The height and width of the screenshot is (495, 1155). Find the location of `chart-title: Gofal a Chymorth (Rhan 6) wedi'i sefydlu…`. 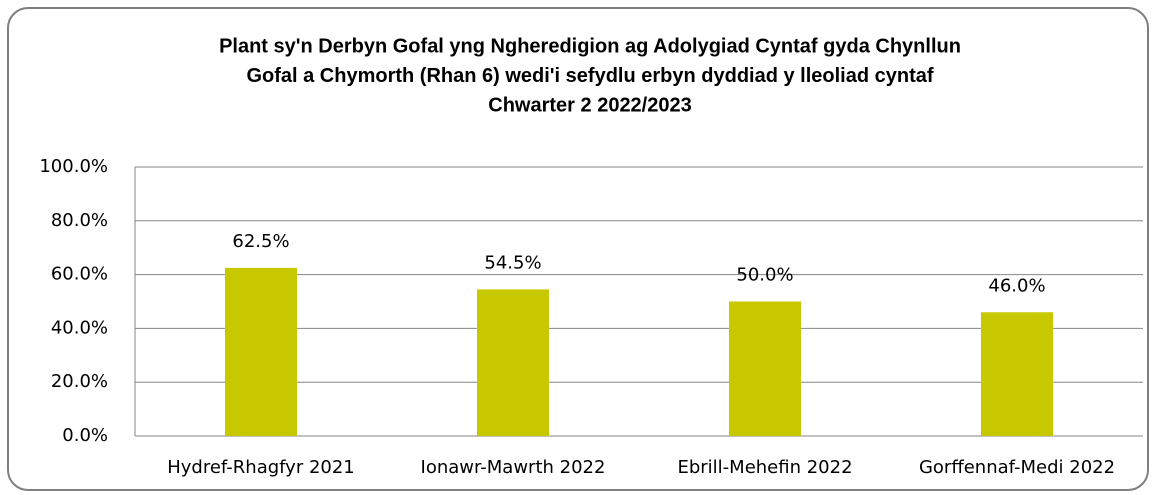

chart-title: Gofal a Chymorth (Rhan 6) wedi'i sefydlu… is located at coordinates (589, 76).